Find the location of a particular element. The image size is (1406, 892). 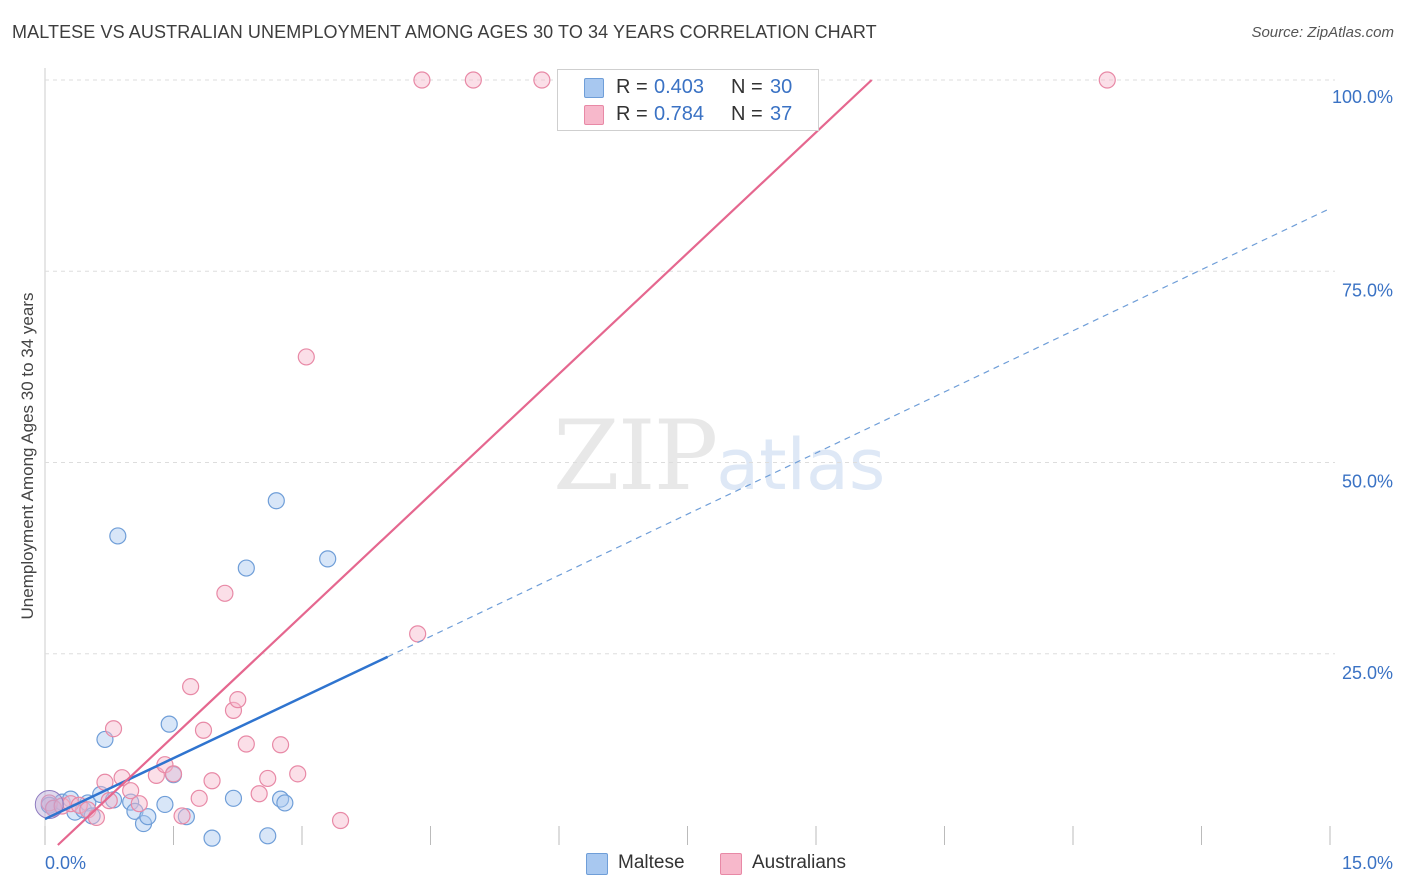

source-credit: Source: ZipAtlas.com is located at coordinates (1322, 32).